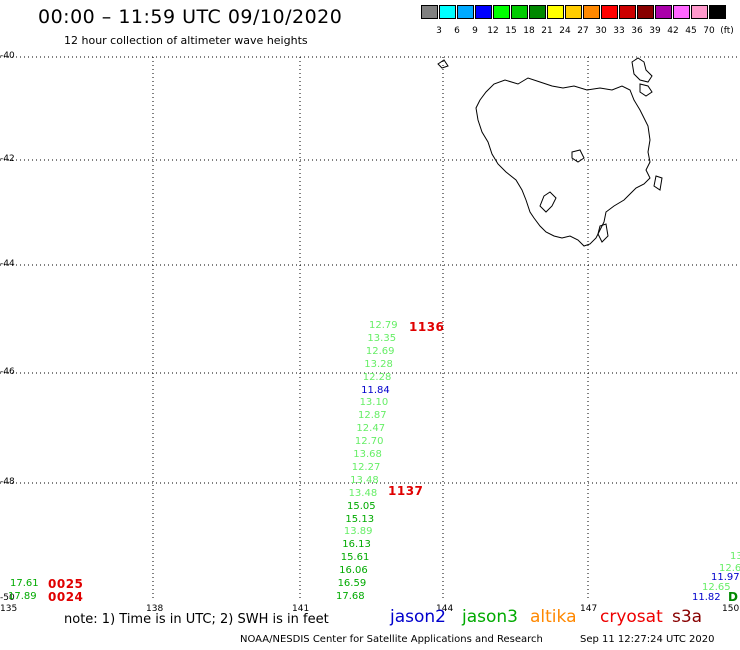 This screenshot has width=740, height=650. Describe the element at coordinates (382, 338) in the screenshot. I see `wave-height-value: 13.35` at that location.